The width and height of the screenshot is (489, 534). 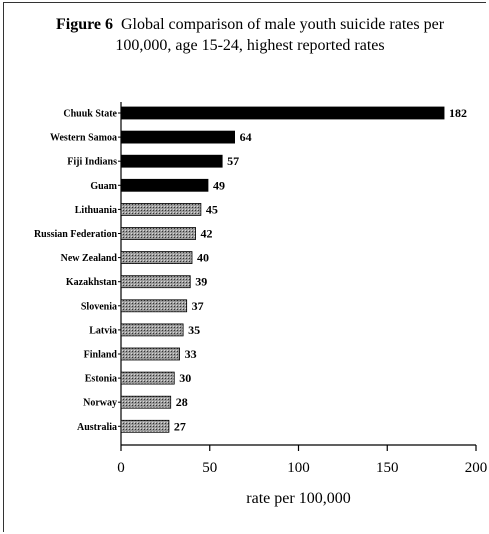 What do you see at coordinates (194, 330) in the screenshot?
I see `value-label: 35` at bounding box center [194, 330].